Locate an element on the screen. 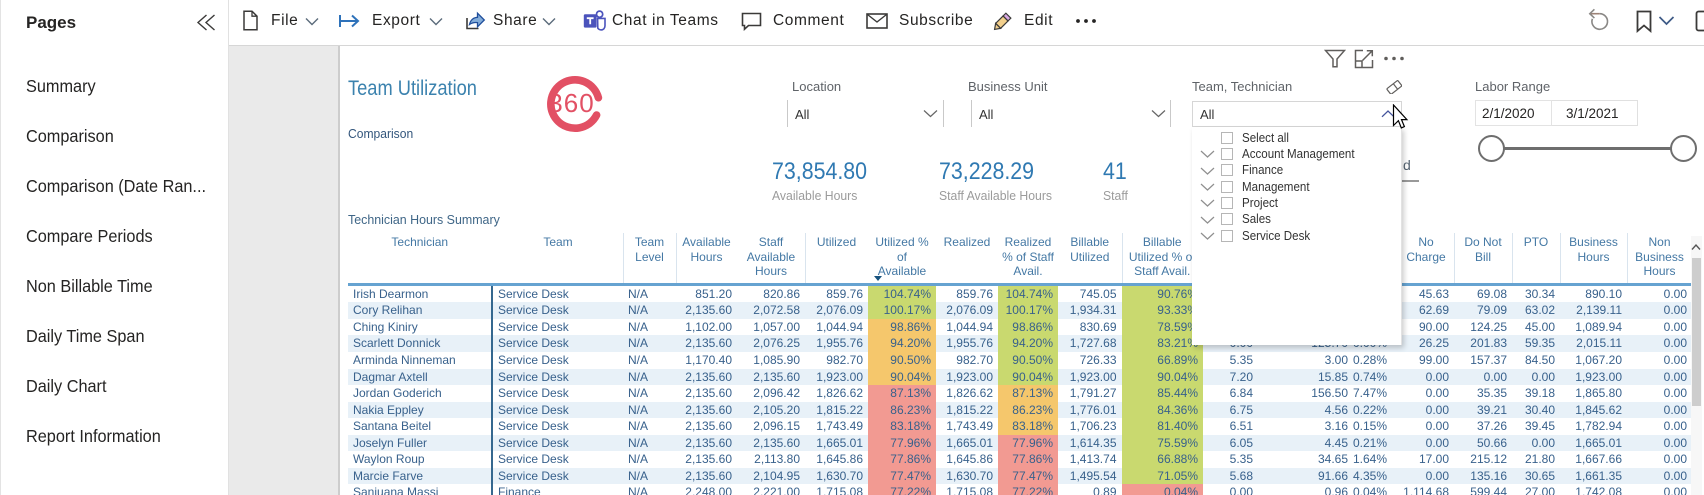 The image size is (1704, 495). svg-text: 360 is located at coordinates (571, 103).